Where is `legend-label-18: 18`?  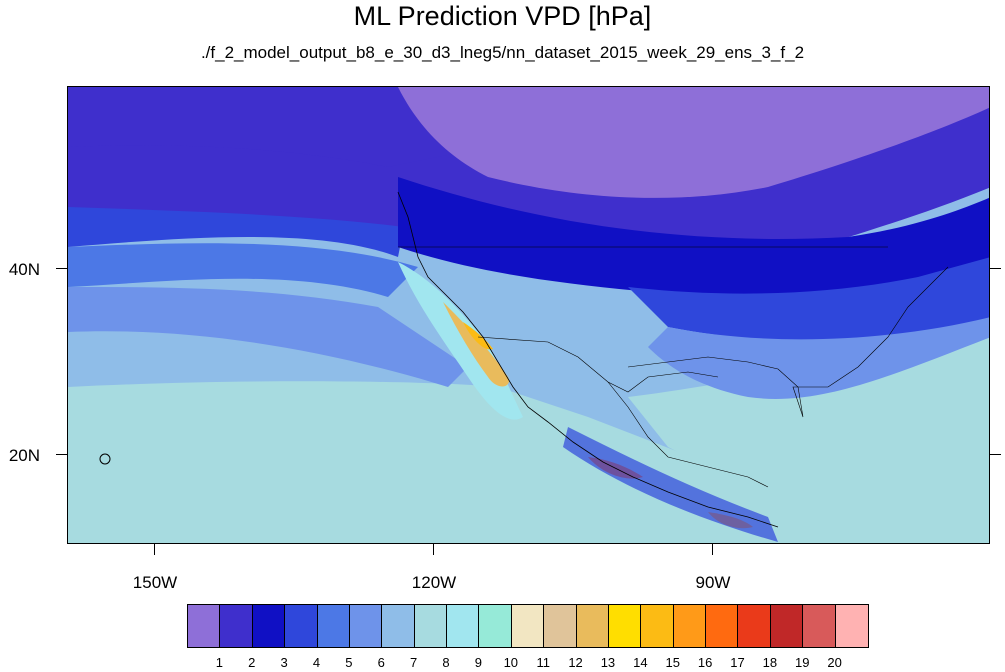 legend-label-18: 18 is located at coordinates (770, 662).